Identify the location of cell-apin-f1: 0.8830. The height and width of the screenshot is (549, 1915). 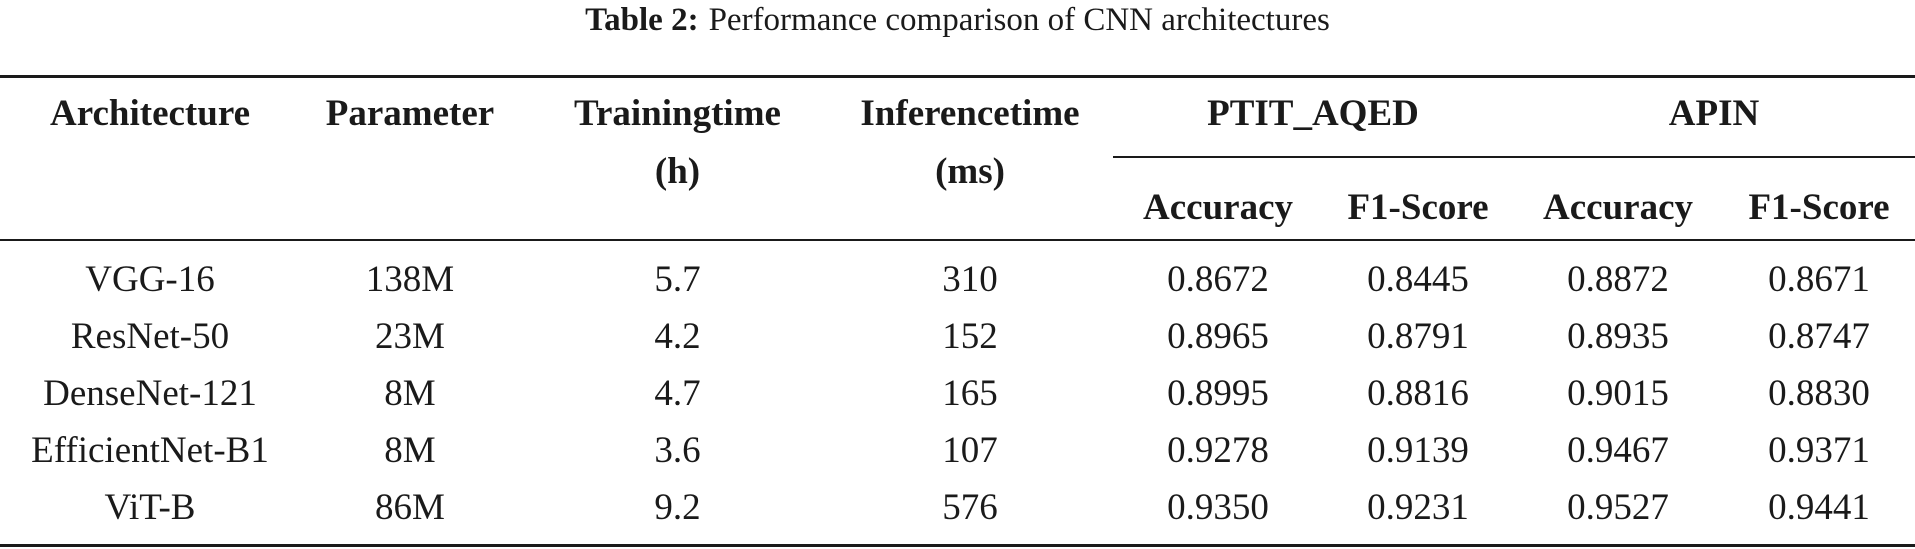
(1819, 393).